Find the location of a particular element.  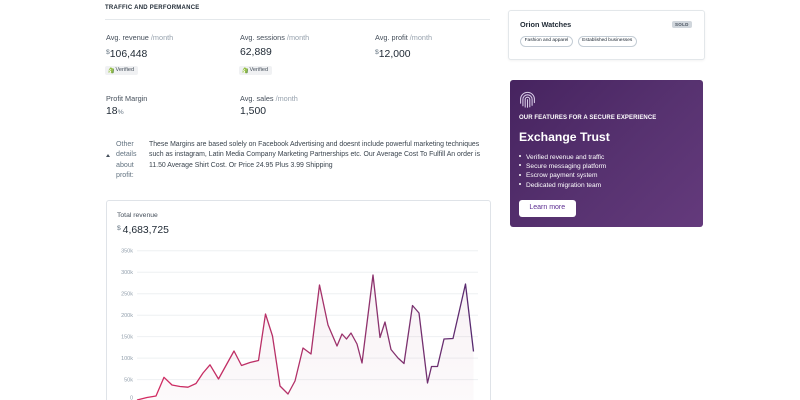

svg-text: 50k is located at coordinates (128, 381).